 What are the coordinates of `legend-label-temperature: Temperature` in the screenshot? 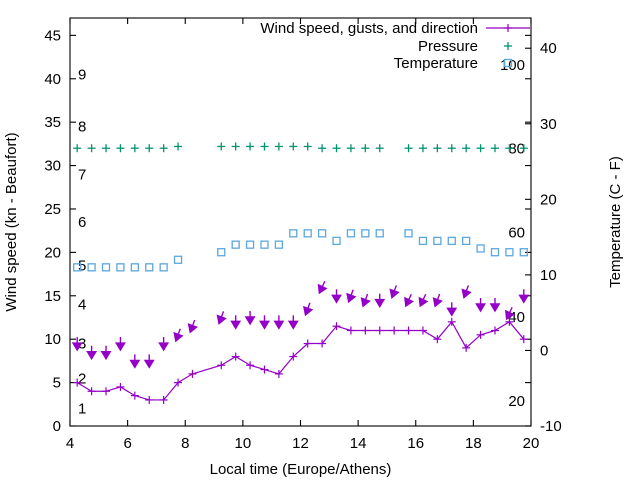 It's located at (436, 63).